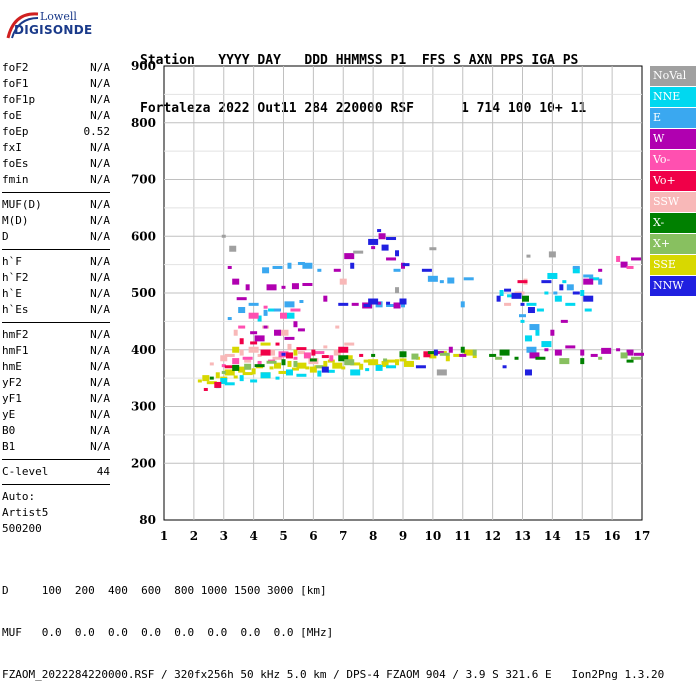  Describe the element at coordinates (51, 590) in the screenshot. I see `distance-value: 100` at that location.